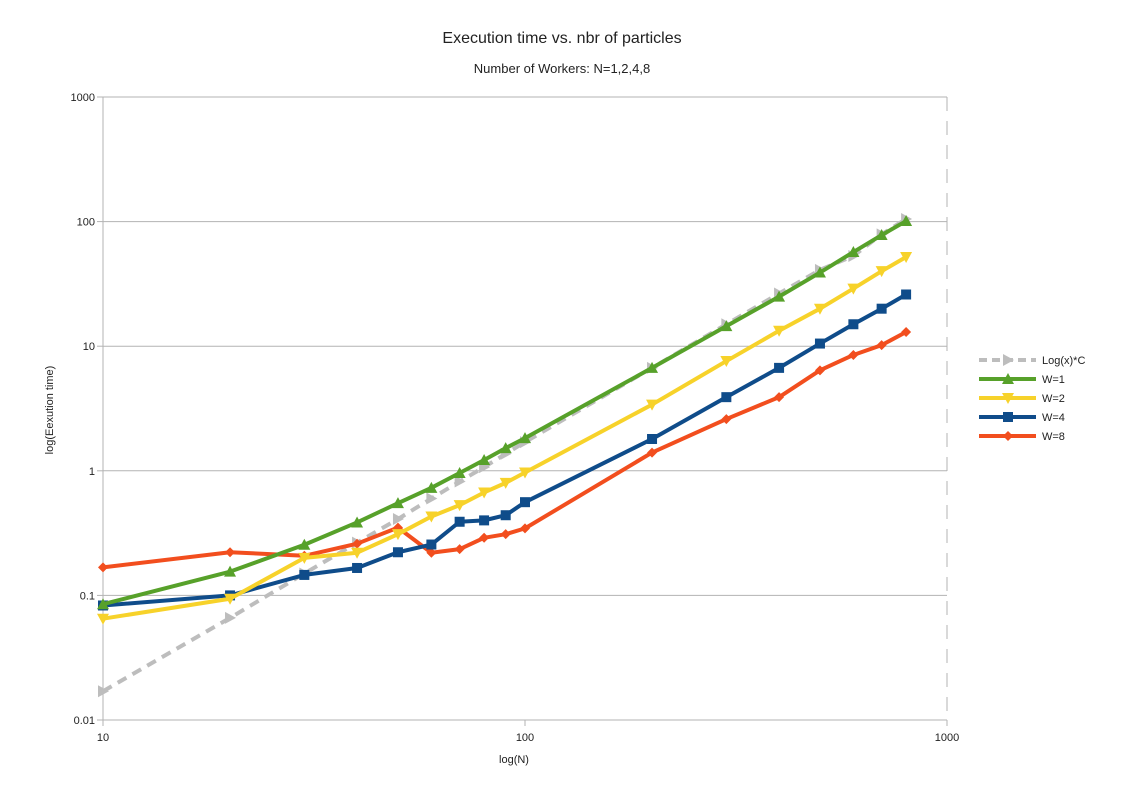 The width and height of the screenshot is (1123, 794). I want to click on legend-label: W=1, so click(1053, 380).